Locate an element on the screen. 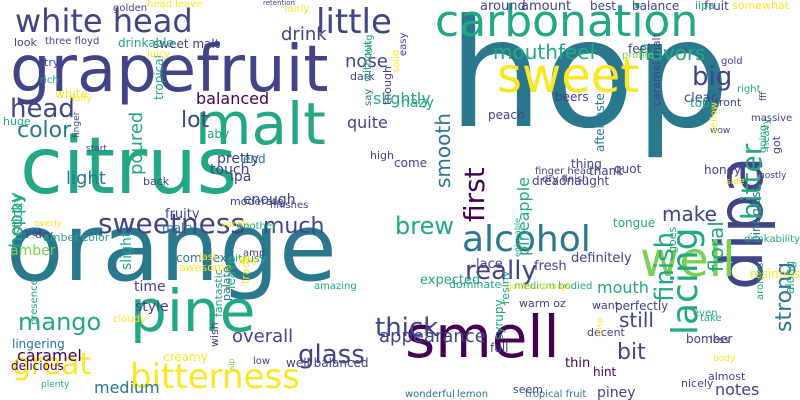 Image resolution: width=800 pixels, height=400 pixels. word-plenty: plenty is located at coordinates (55, 385).